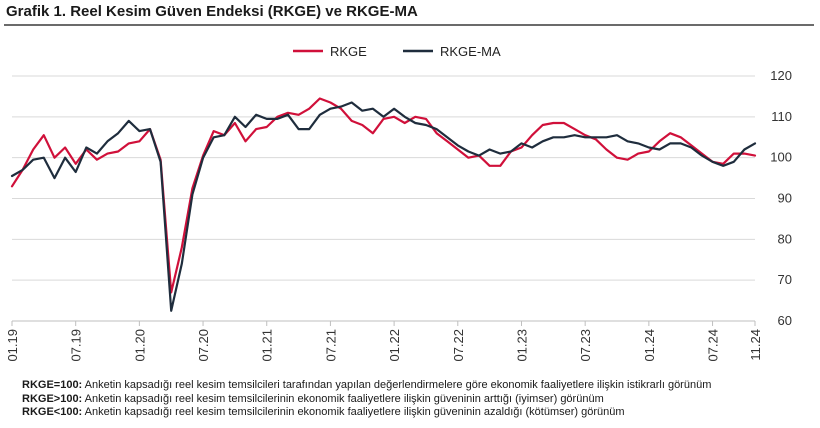 The width and height of the screenshot is (820, 428). What do you see at coordinates (649, 345) in the screenshot?
I see `x-tick-01.24: 01.24` at bounding box center [649, 345].